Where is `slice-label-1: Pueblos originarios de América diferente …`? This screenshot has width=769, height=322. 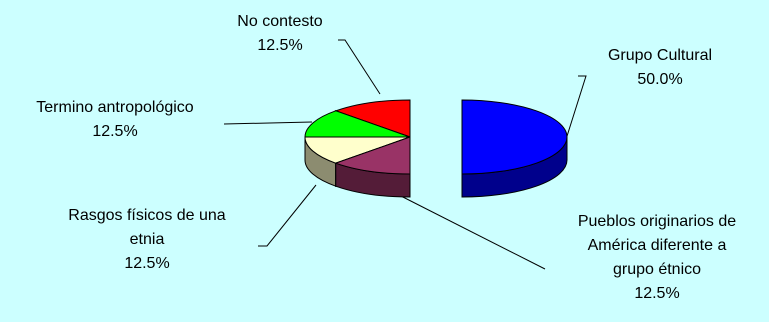 slice-label-1: Pueblos originarios de América diferente … is located at coordinates (657, 258).